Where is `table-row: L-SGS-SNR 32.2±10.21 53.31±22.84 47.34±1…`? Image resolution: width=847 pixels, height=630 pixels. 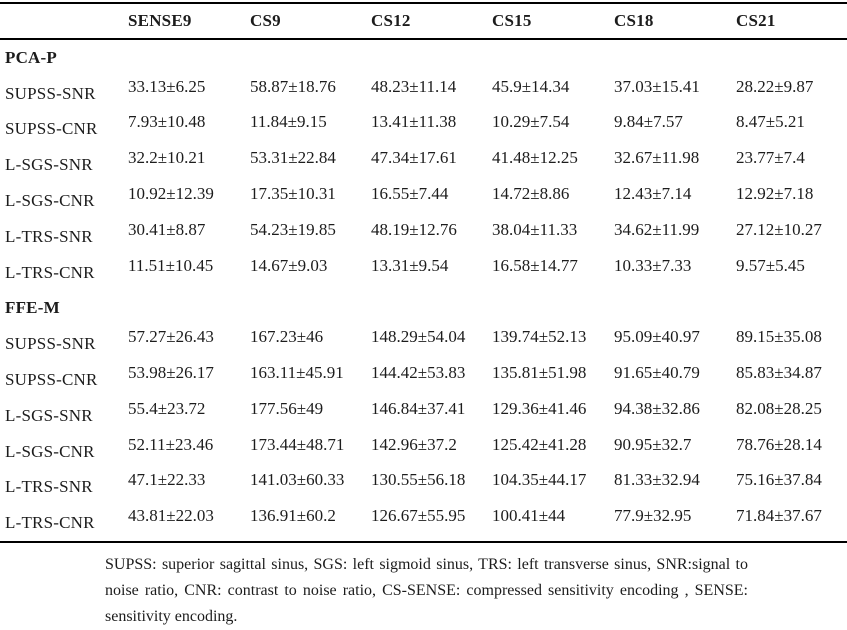 table-row: L-SGS-SNR 32.2±10.21 53.31±22.84 47.34±1… is located at coordinates (423, 165).